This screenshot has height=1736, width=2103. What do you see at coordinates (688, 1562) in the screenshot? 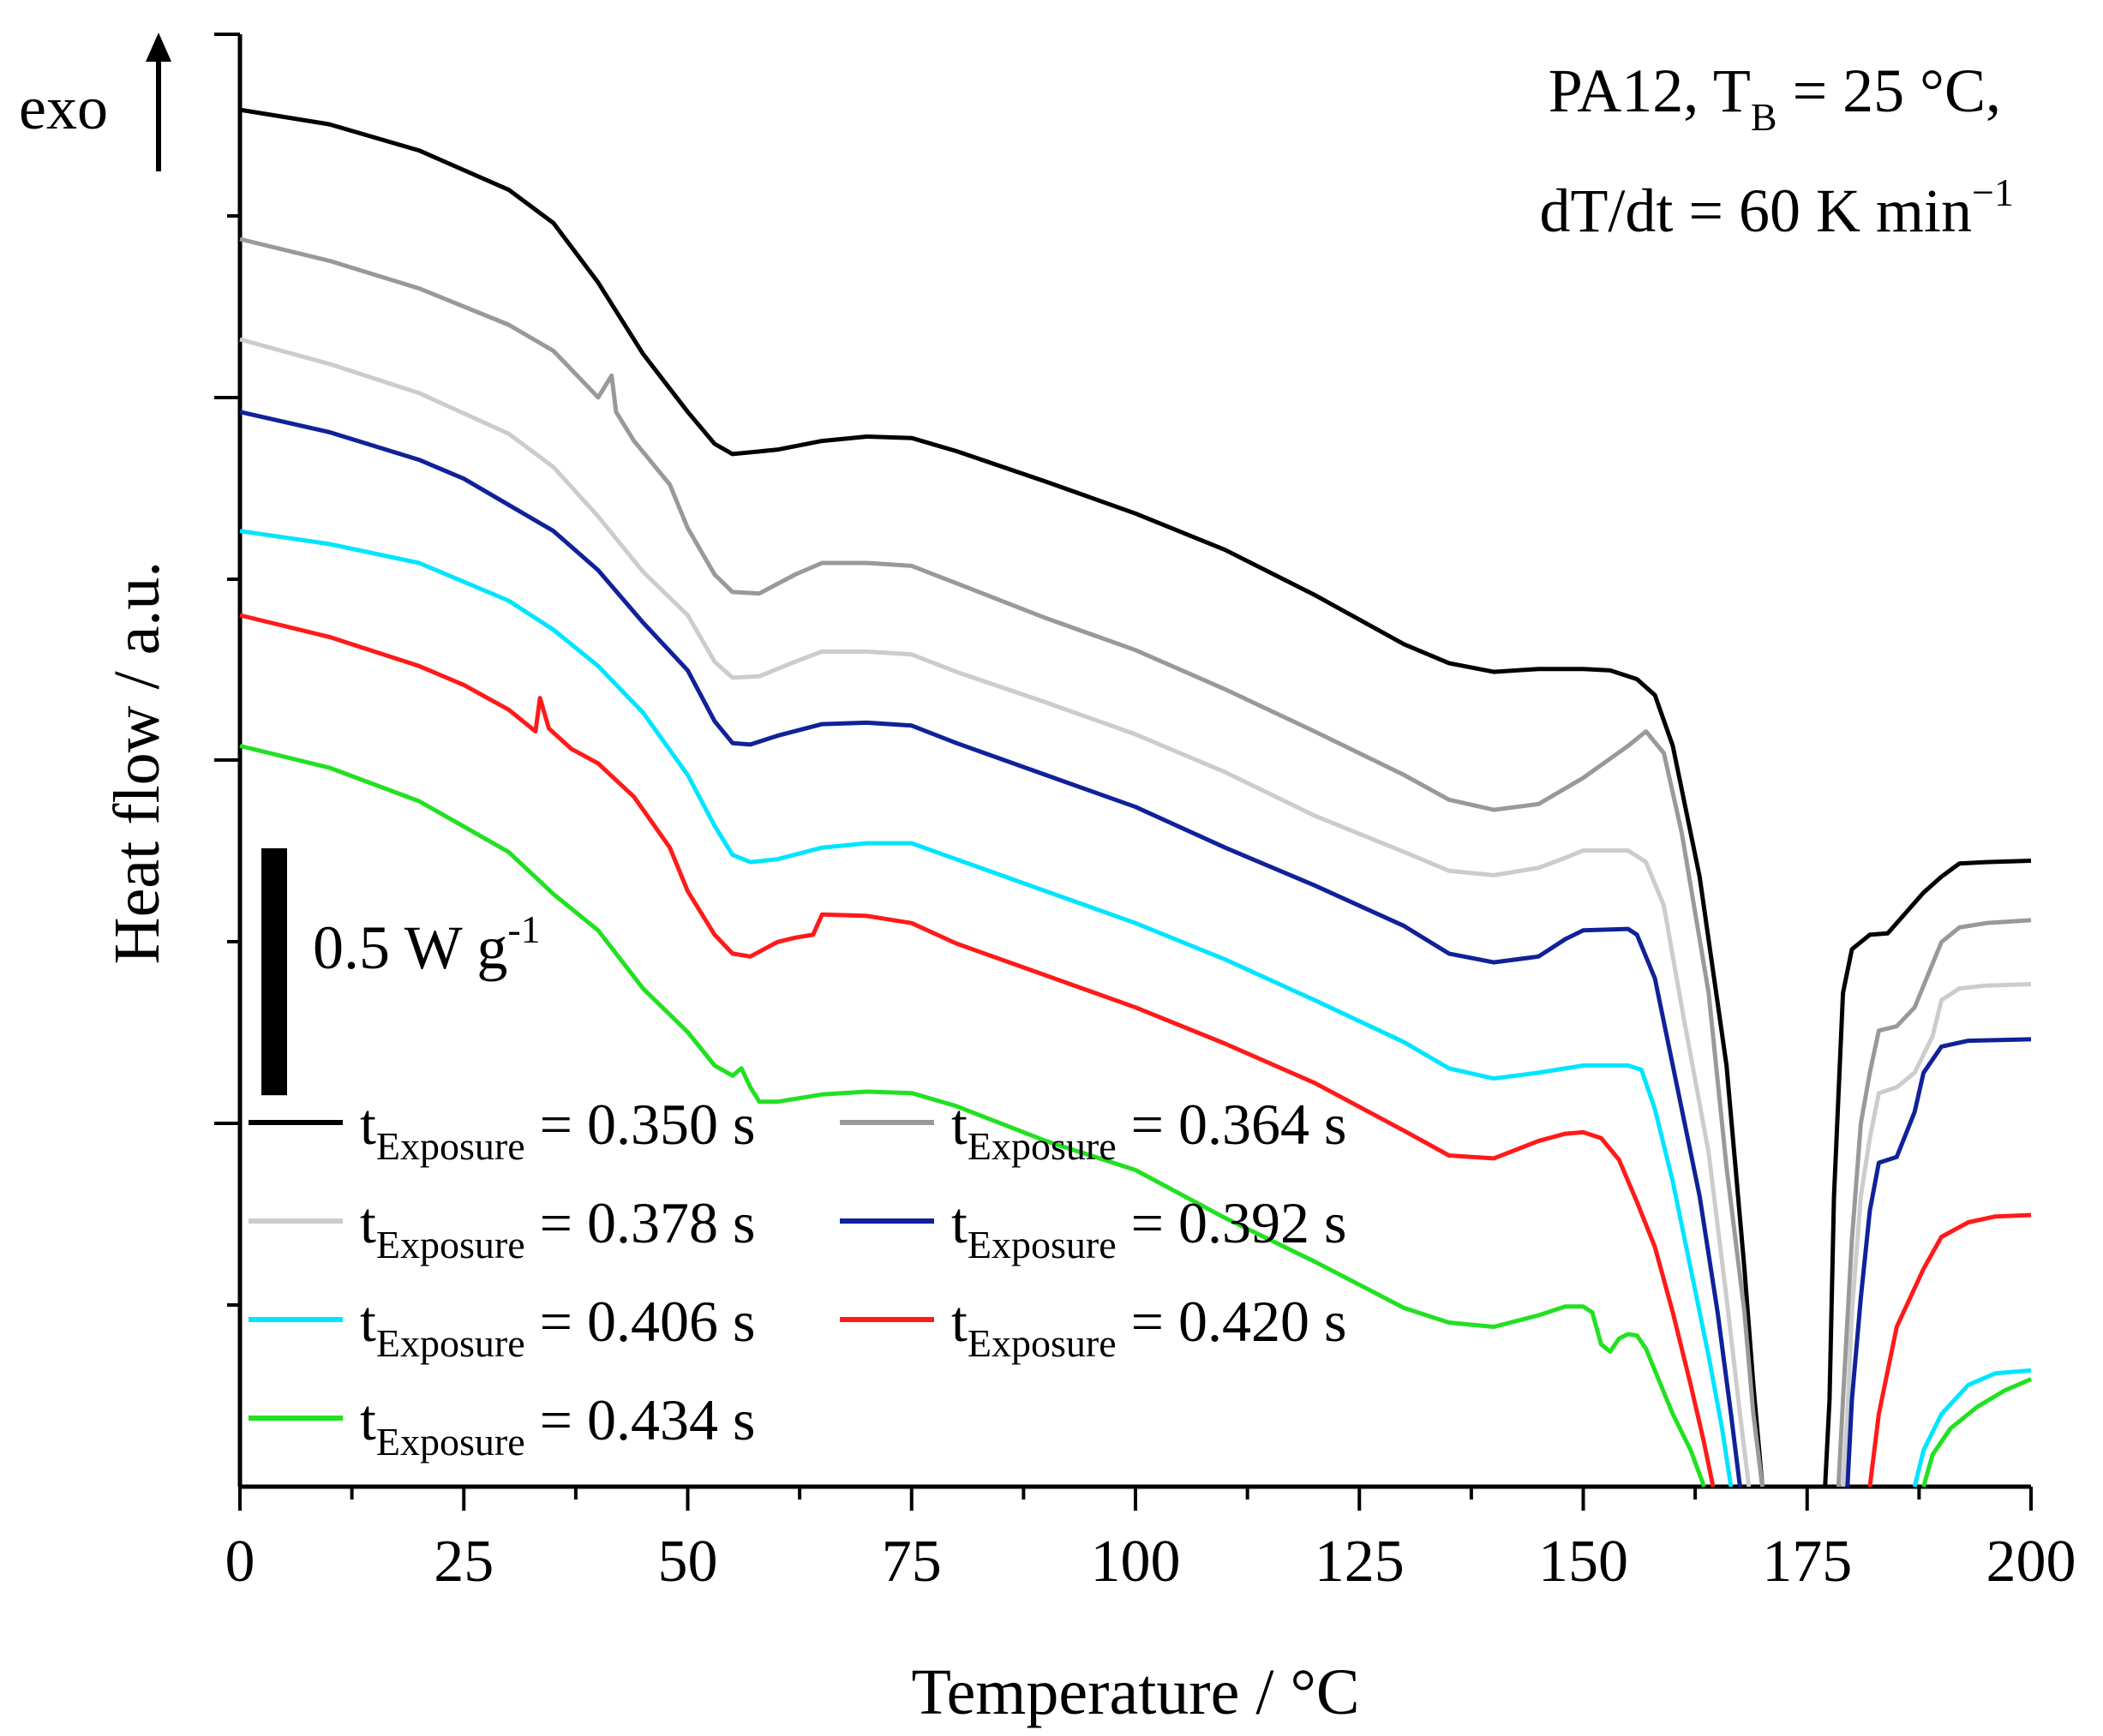
I see `x-tick-label: 50` at bounding box center [688, 1562].